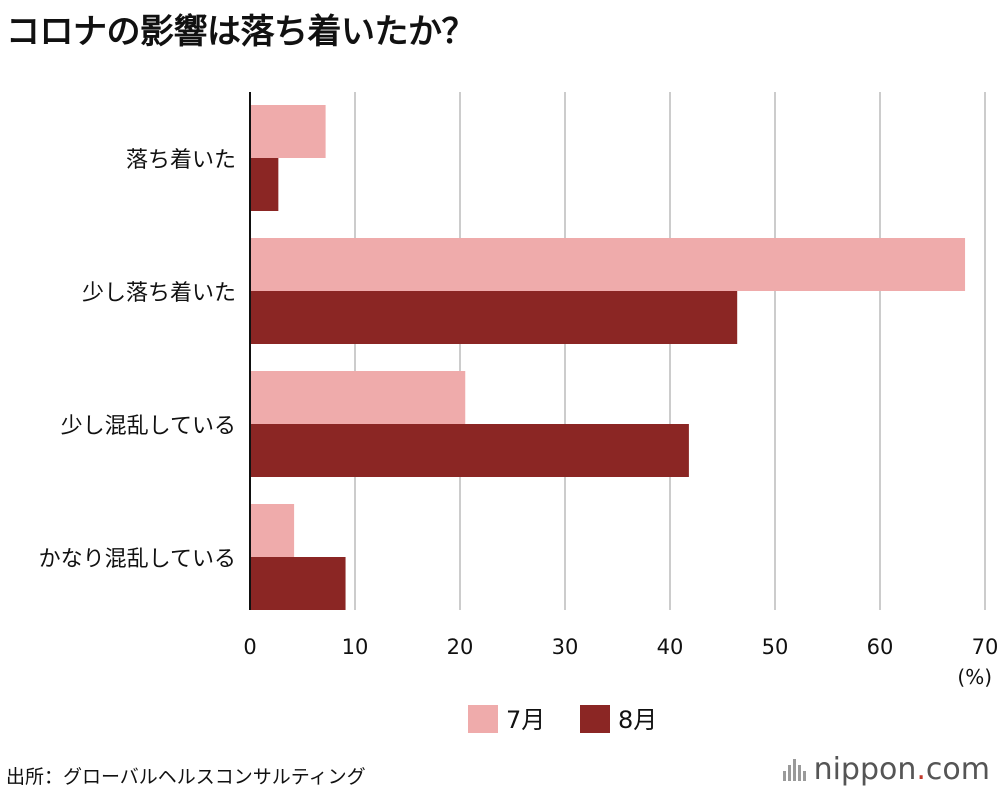 The image size is (1000, 796). I want to click on x-unit-label: (%), so click(974, 677).